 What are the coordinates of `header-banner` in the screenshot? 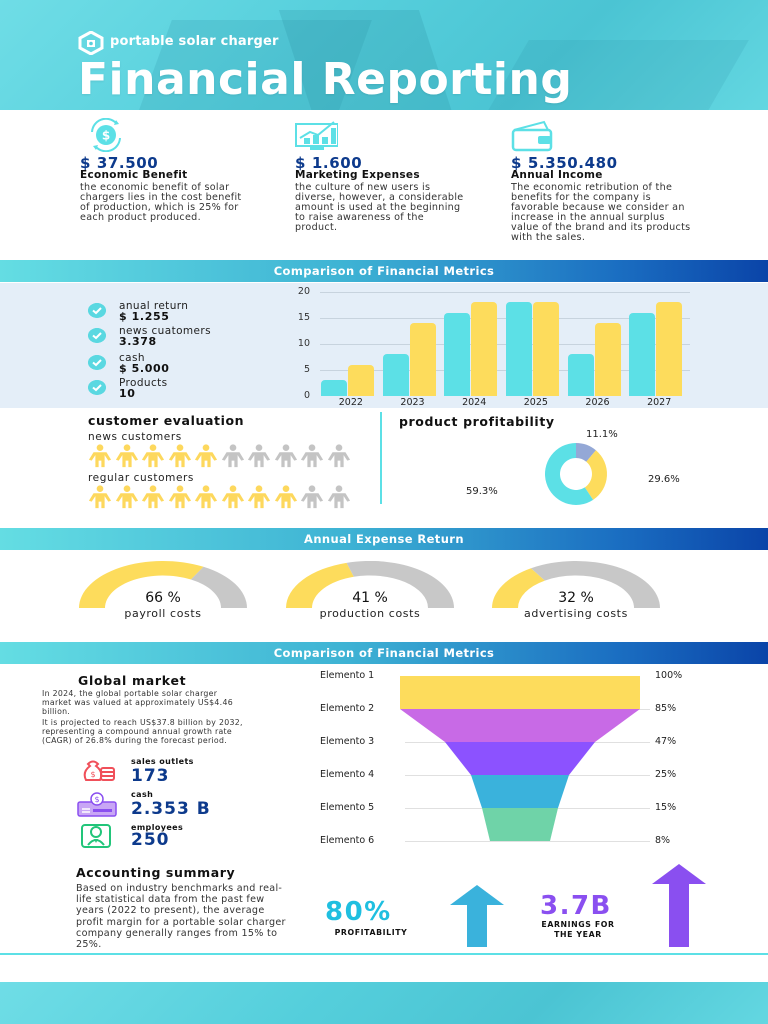 It's located at (384, 55).